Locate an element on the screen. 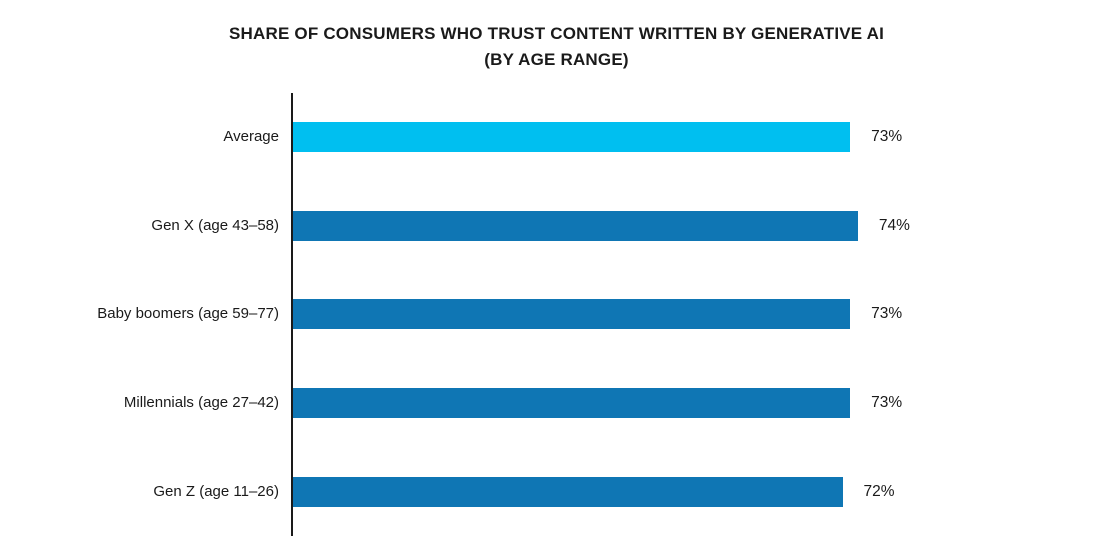  bar-track-gen-x: 74% is located at coordinates (702, 226).